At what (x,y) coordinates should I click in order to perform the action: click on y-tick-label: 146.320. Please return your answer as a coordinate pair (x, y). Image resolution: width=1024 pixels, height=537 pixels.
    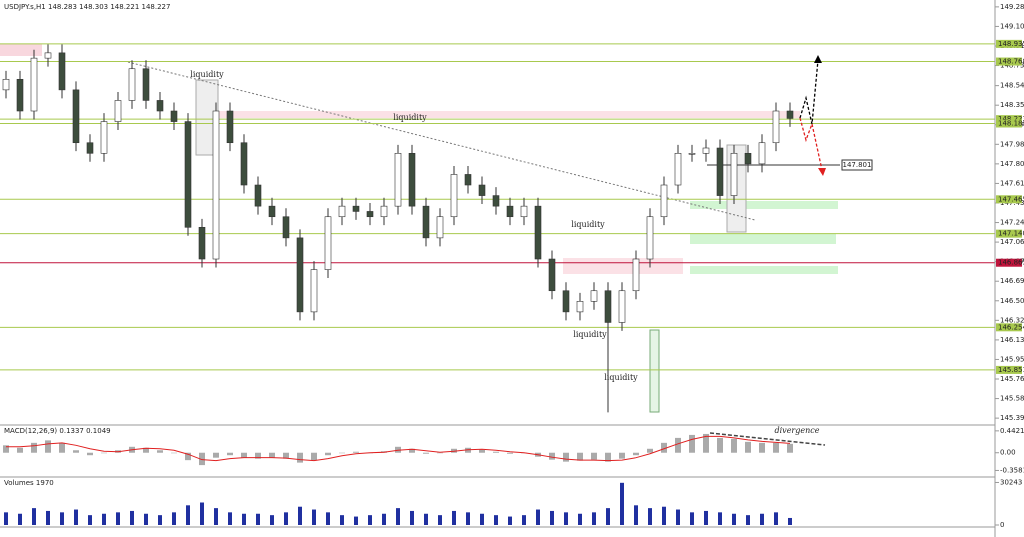
    Looking at the image, I should click on (1012, 320).